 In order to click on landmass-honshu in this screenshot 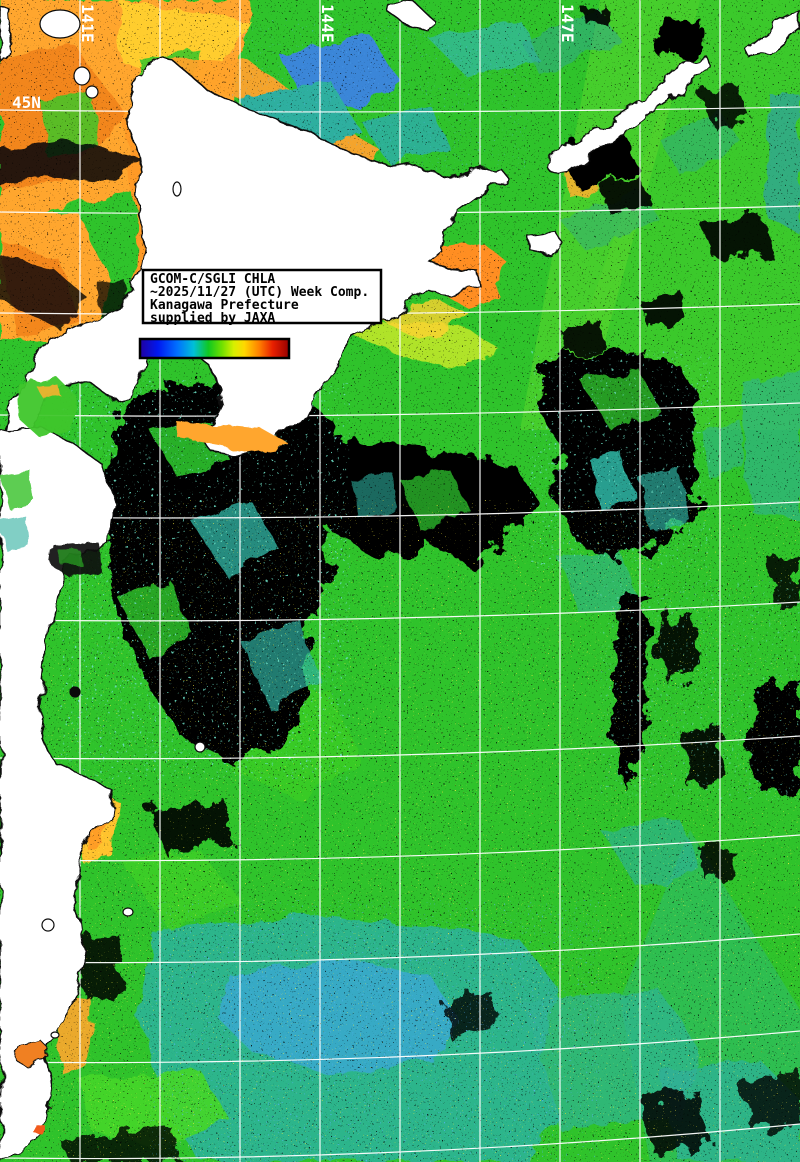, I will do `click(57, 794)`.